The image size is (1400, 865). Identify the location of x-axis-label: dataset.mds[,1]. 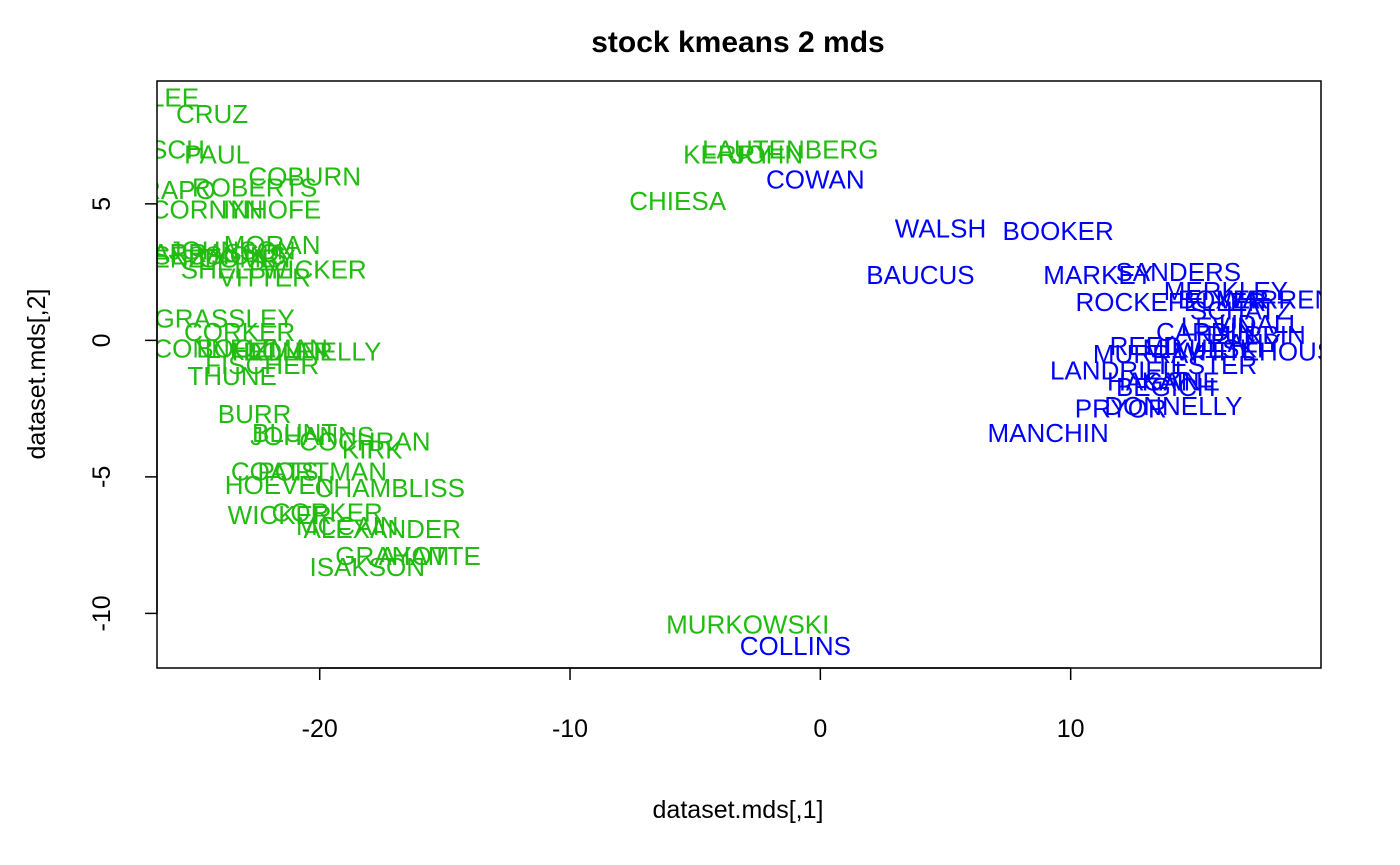
(738, 810).